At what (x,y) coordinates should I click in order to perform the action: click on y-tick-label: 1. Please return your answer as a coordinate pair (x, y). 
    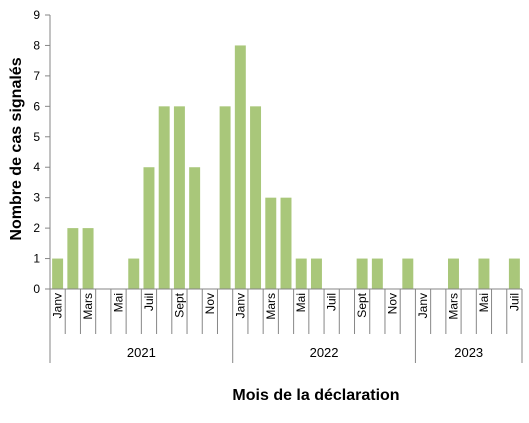
    Looking at the image, I should click on (36, 259).